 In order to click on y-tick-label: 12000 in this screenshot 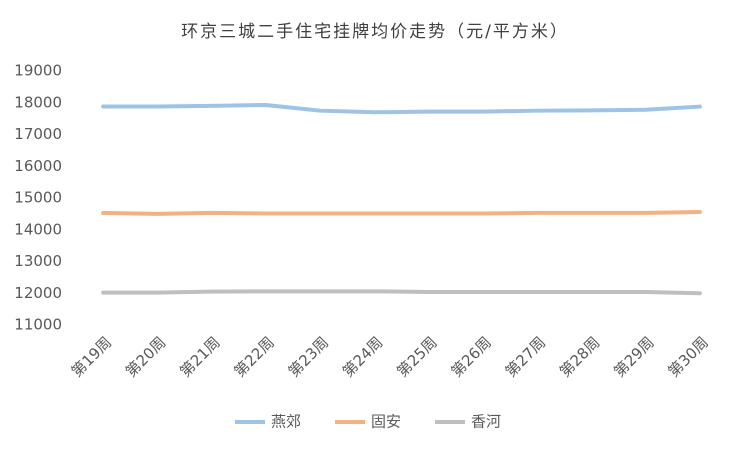, I will do `click(38, 293)`.